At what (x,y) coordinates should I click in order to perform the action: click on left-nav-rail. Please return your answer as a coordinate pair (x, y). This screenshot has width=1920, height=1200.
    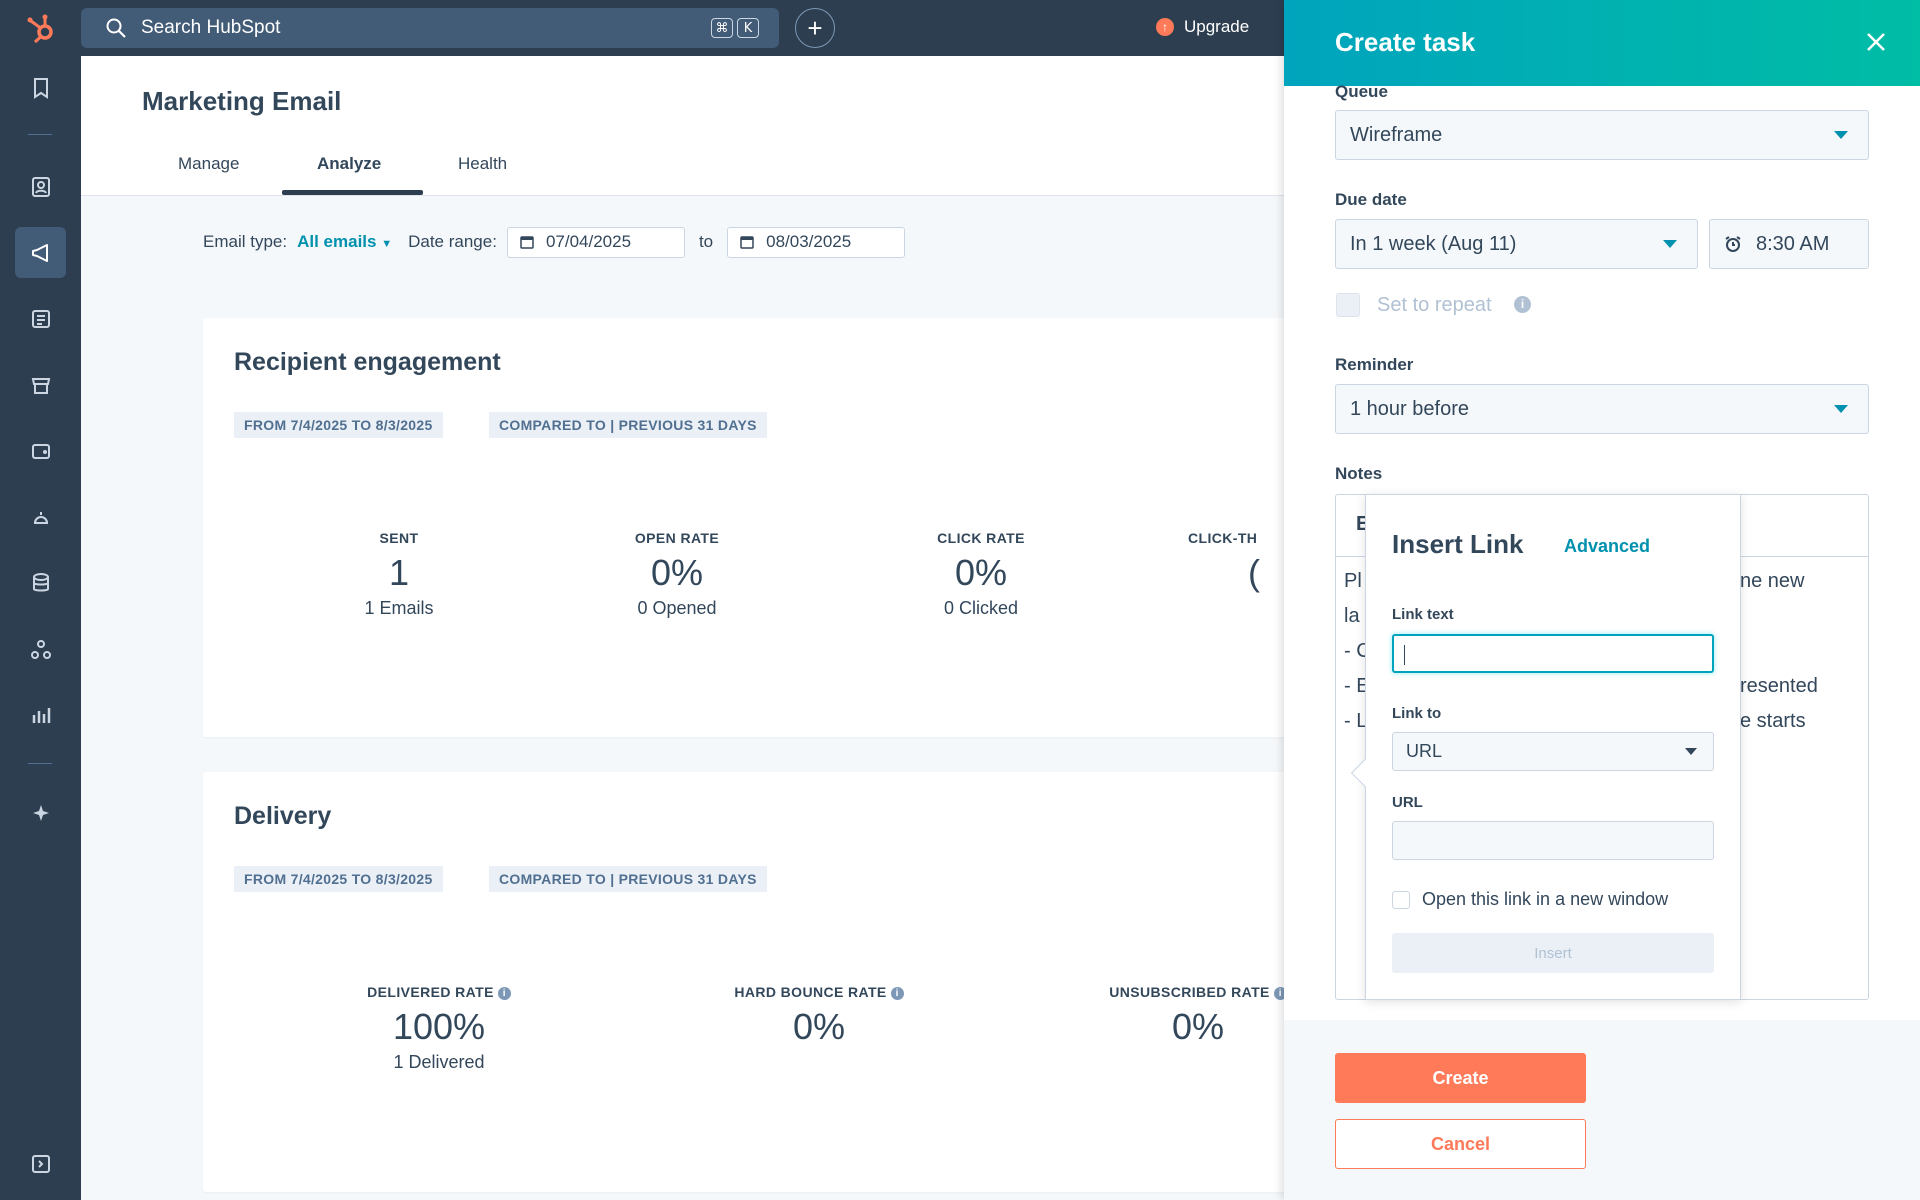
    Looking at the image, I should click on (40, 600).